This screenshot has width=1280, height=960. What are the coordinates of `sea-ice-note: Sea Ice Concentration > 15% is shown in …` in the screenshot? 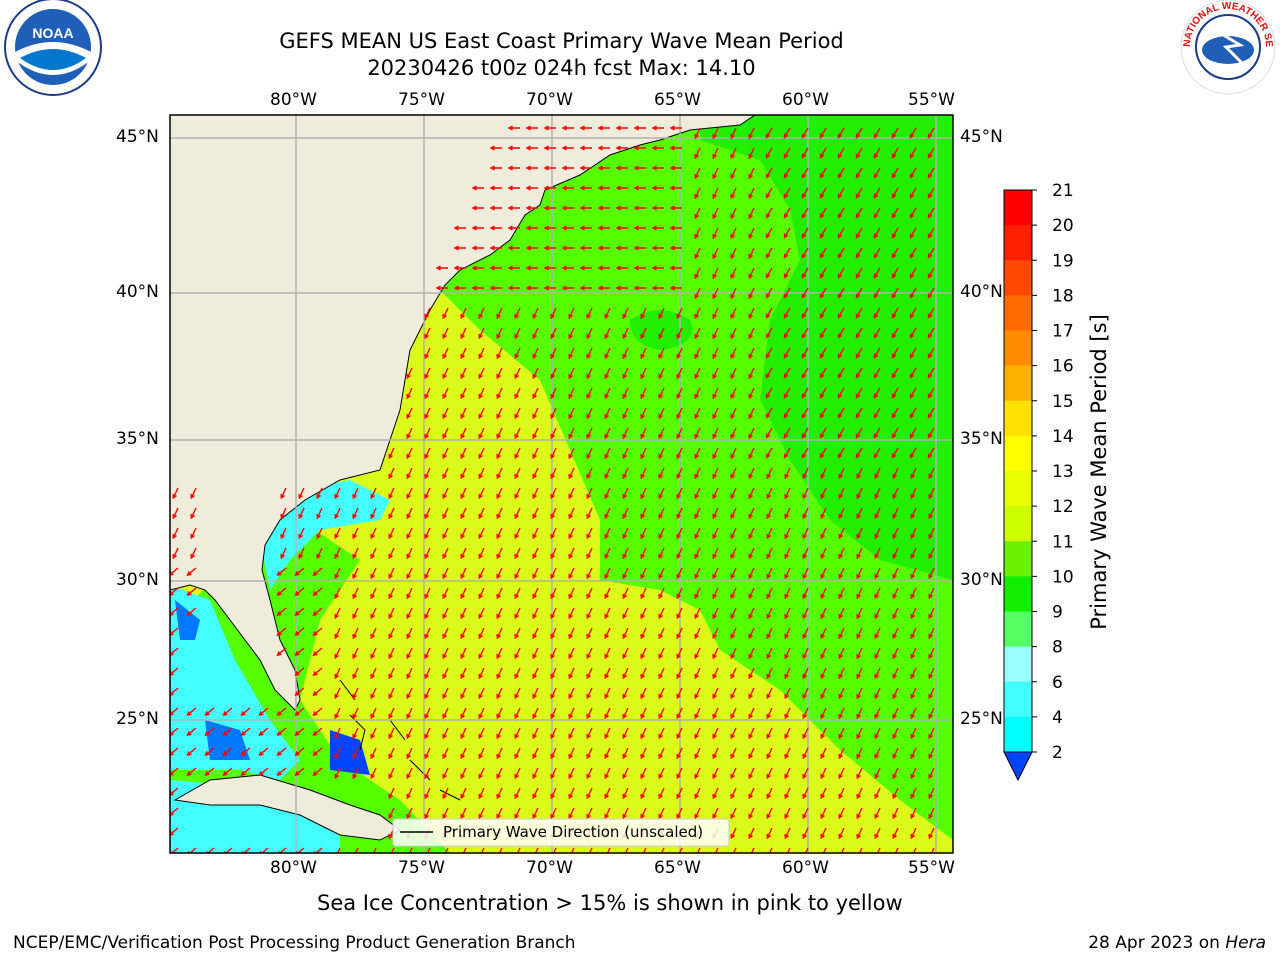 It's located at (610, 903).